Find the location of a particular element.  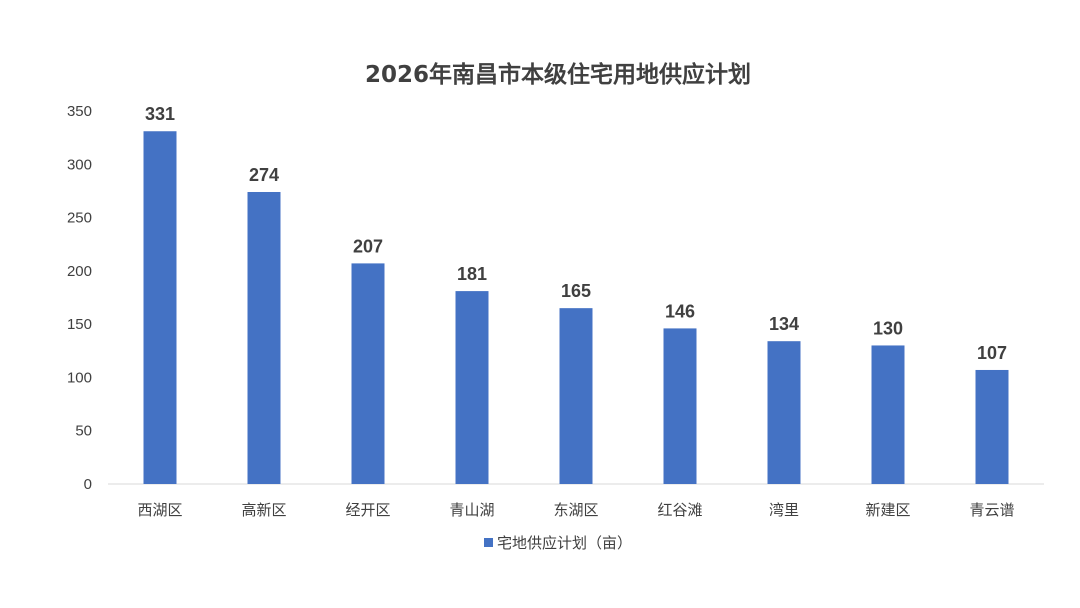

x-category-label: 西湖区 is located at coordinates (159, 510).